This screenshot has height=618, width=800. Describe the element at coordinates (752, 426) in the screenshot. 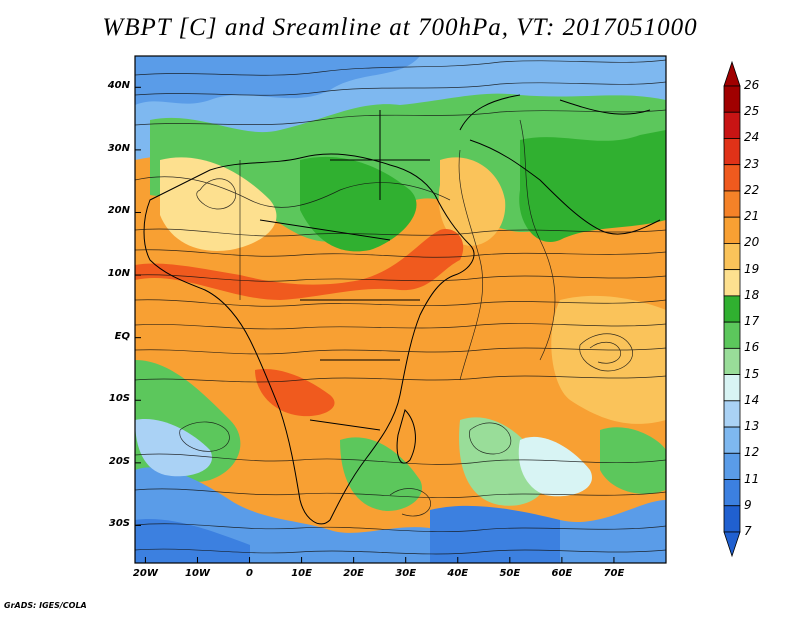

I see `colorbar-label: 13` at that location.